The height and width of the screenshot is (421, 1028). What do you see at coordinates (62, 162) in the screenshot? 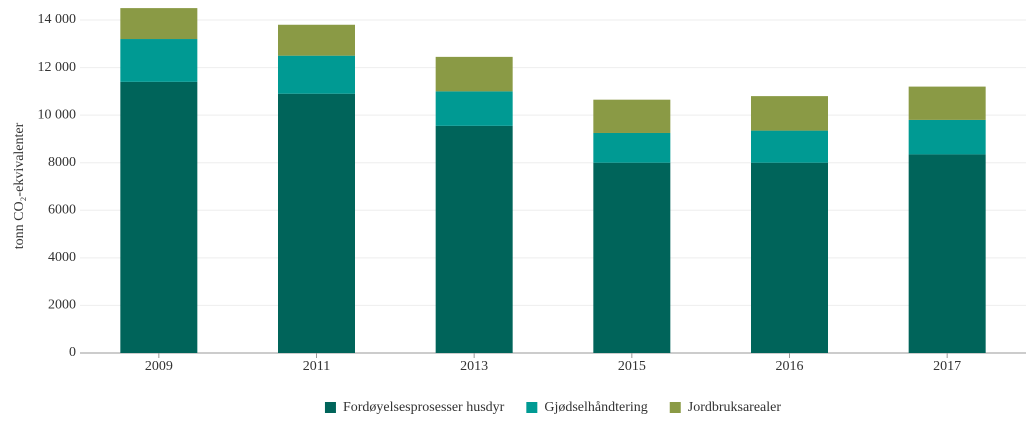
I see `y-tick-label: 8000` at bounding box center [62, 162].